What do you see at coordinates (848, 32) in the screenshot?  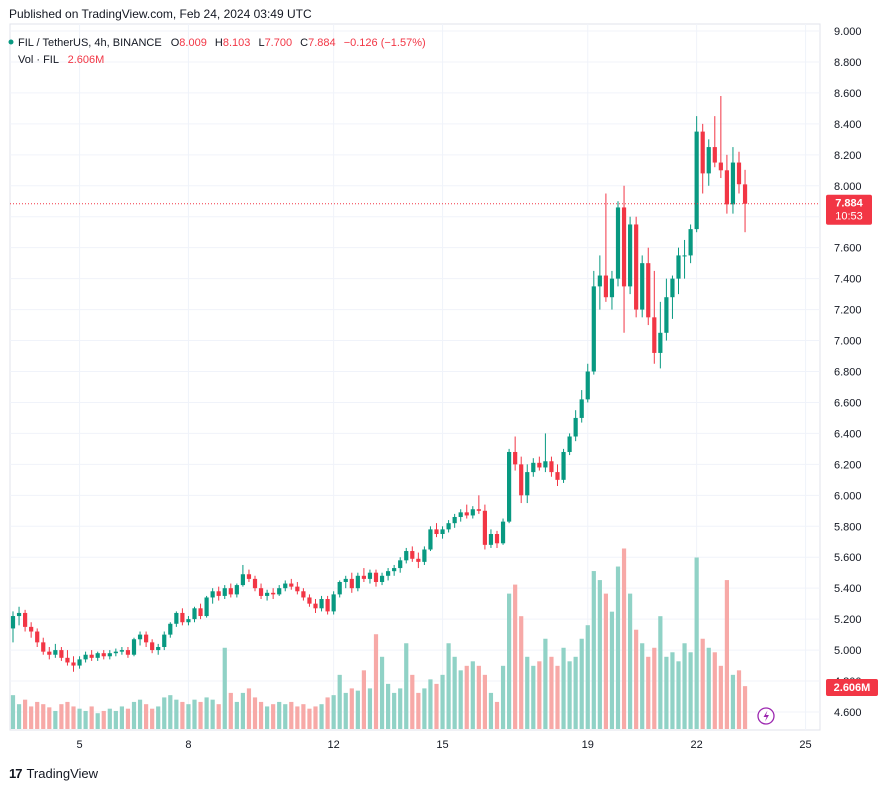 I see `price-tick-label: 9.000` at bounding box center [848, 32].